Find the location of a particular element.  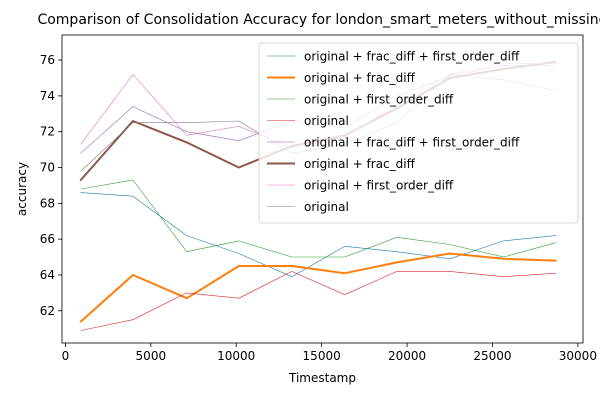

y-tick-label: 68 is located at coordinates (47, 203).